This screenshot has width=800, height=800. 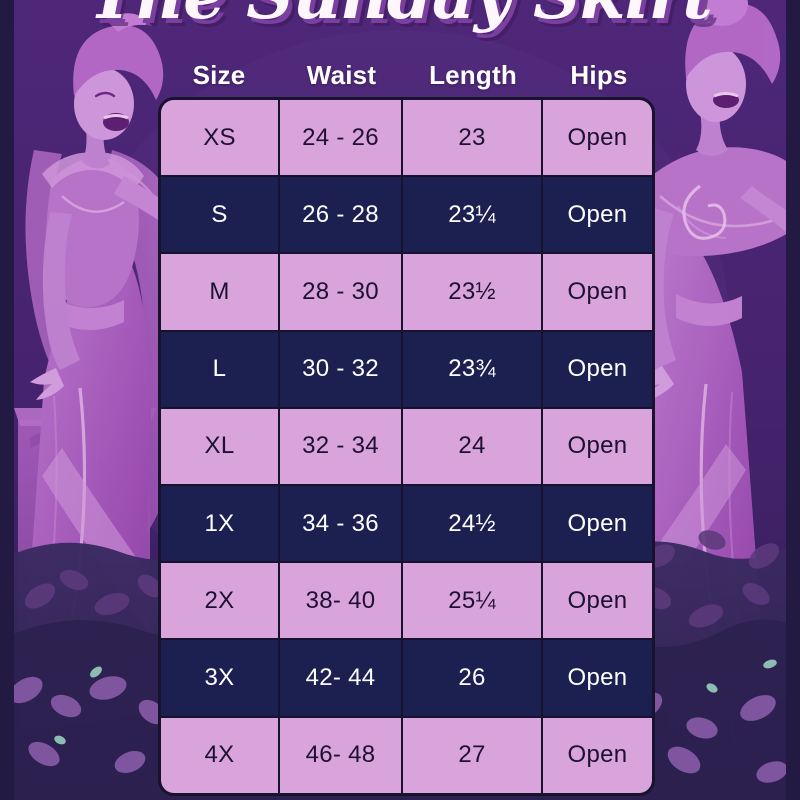 I want to click on cell-length: 23½, so click(x=473, y=292).